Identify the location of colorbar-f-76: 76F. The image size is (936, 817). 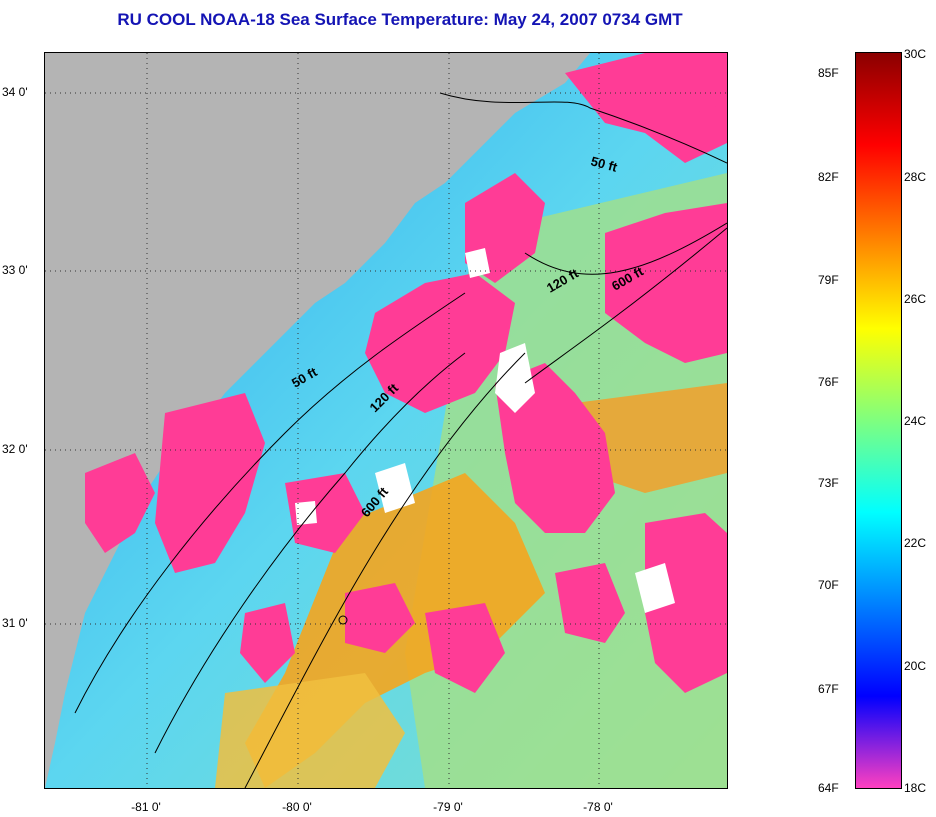
(828, 382).